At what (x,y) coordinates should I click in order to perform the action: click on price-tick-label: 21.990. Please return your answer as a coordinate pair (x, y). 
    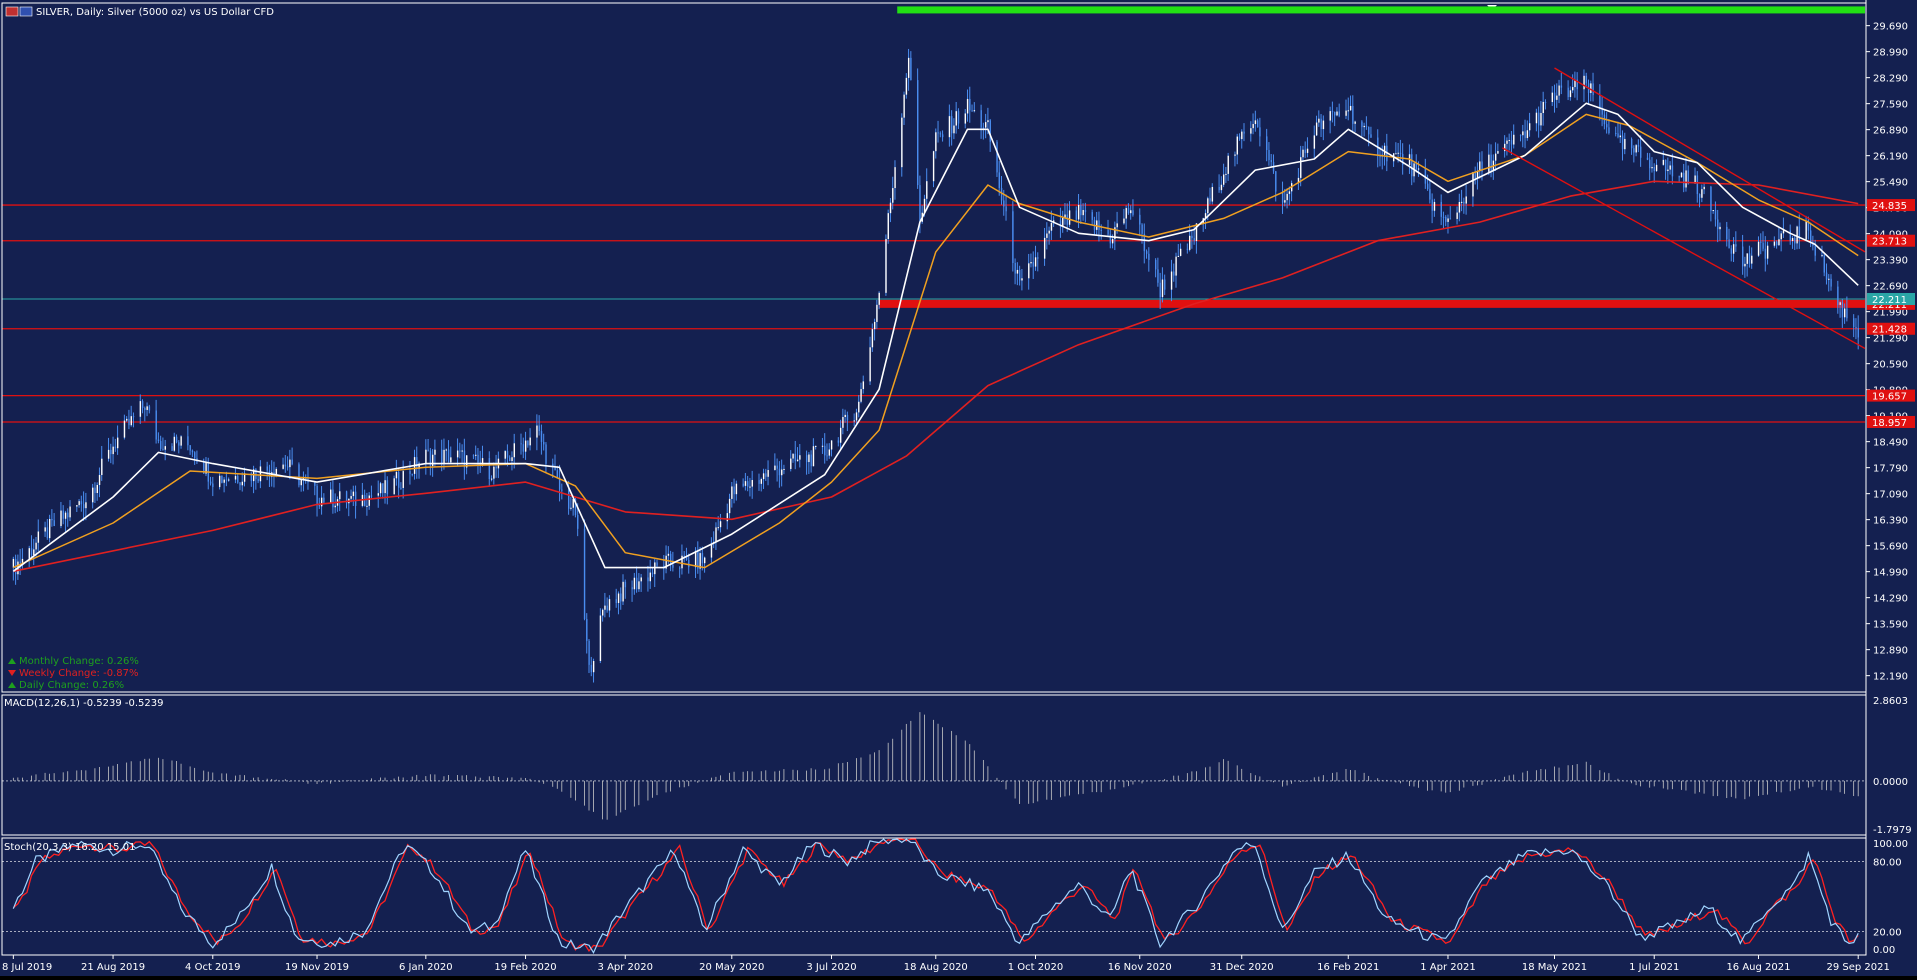
    Looking at the image, I should click on (1890, 313).